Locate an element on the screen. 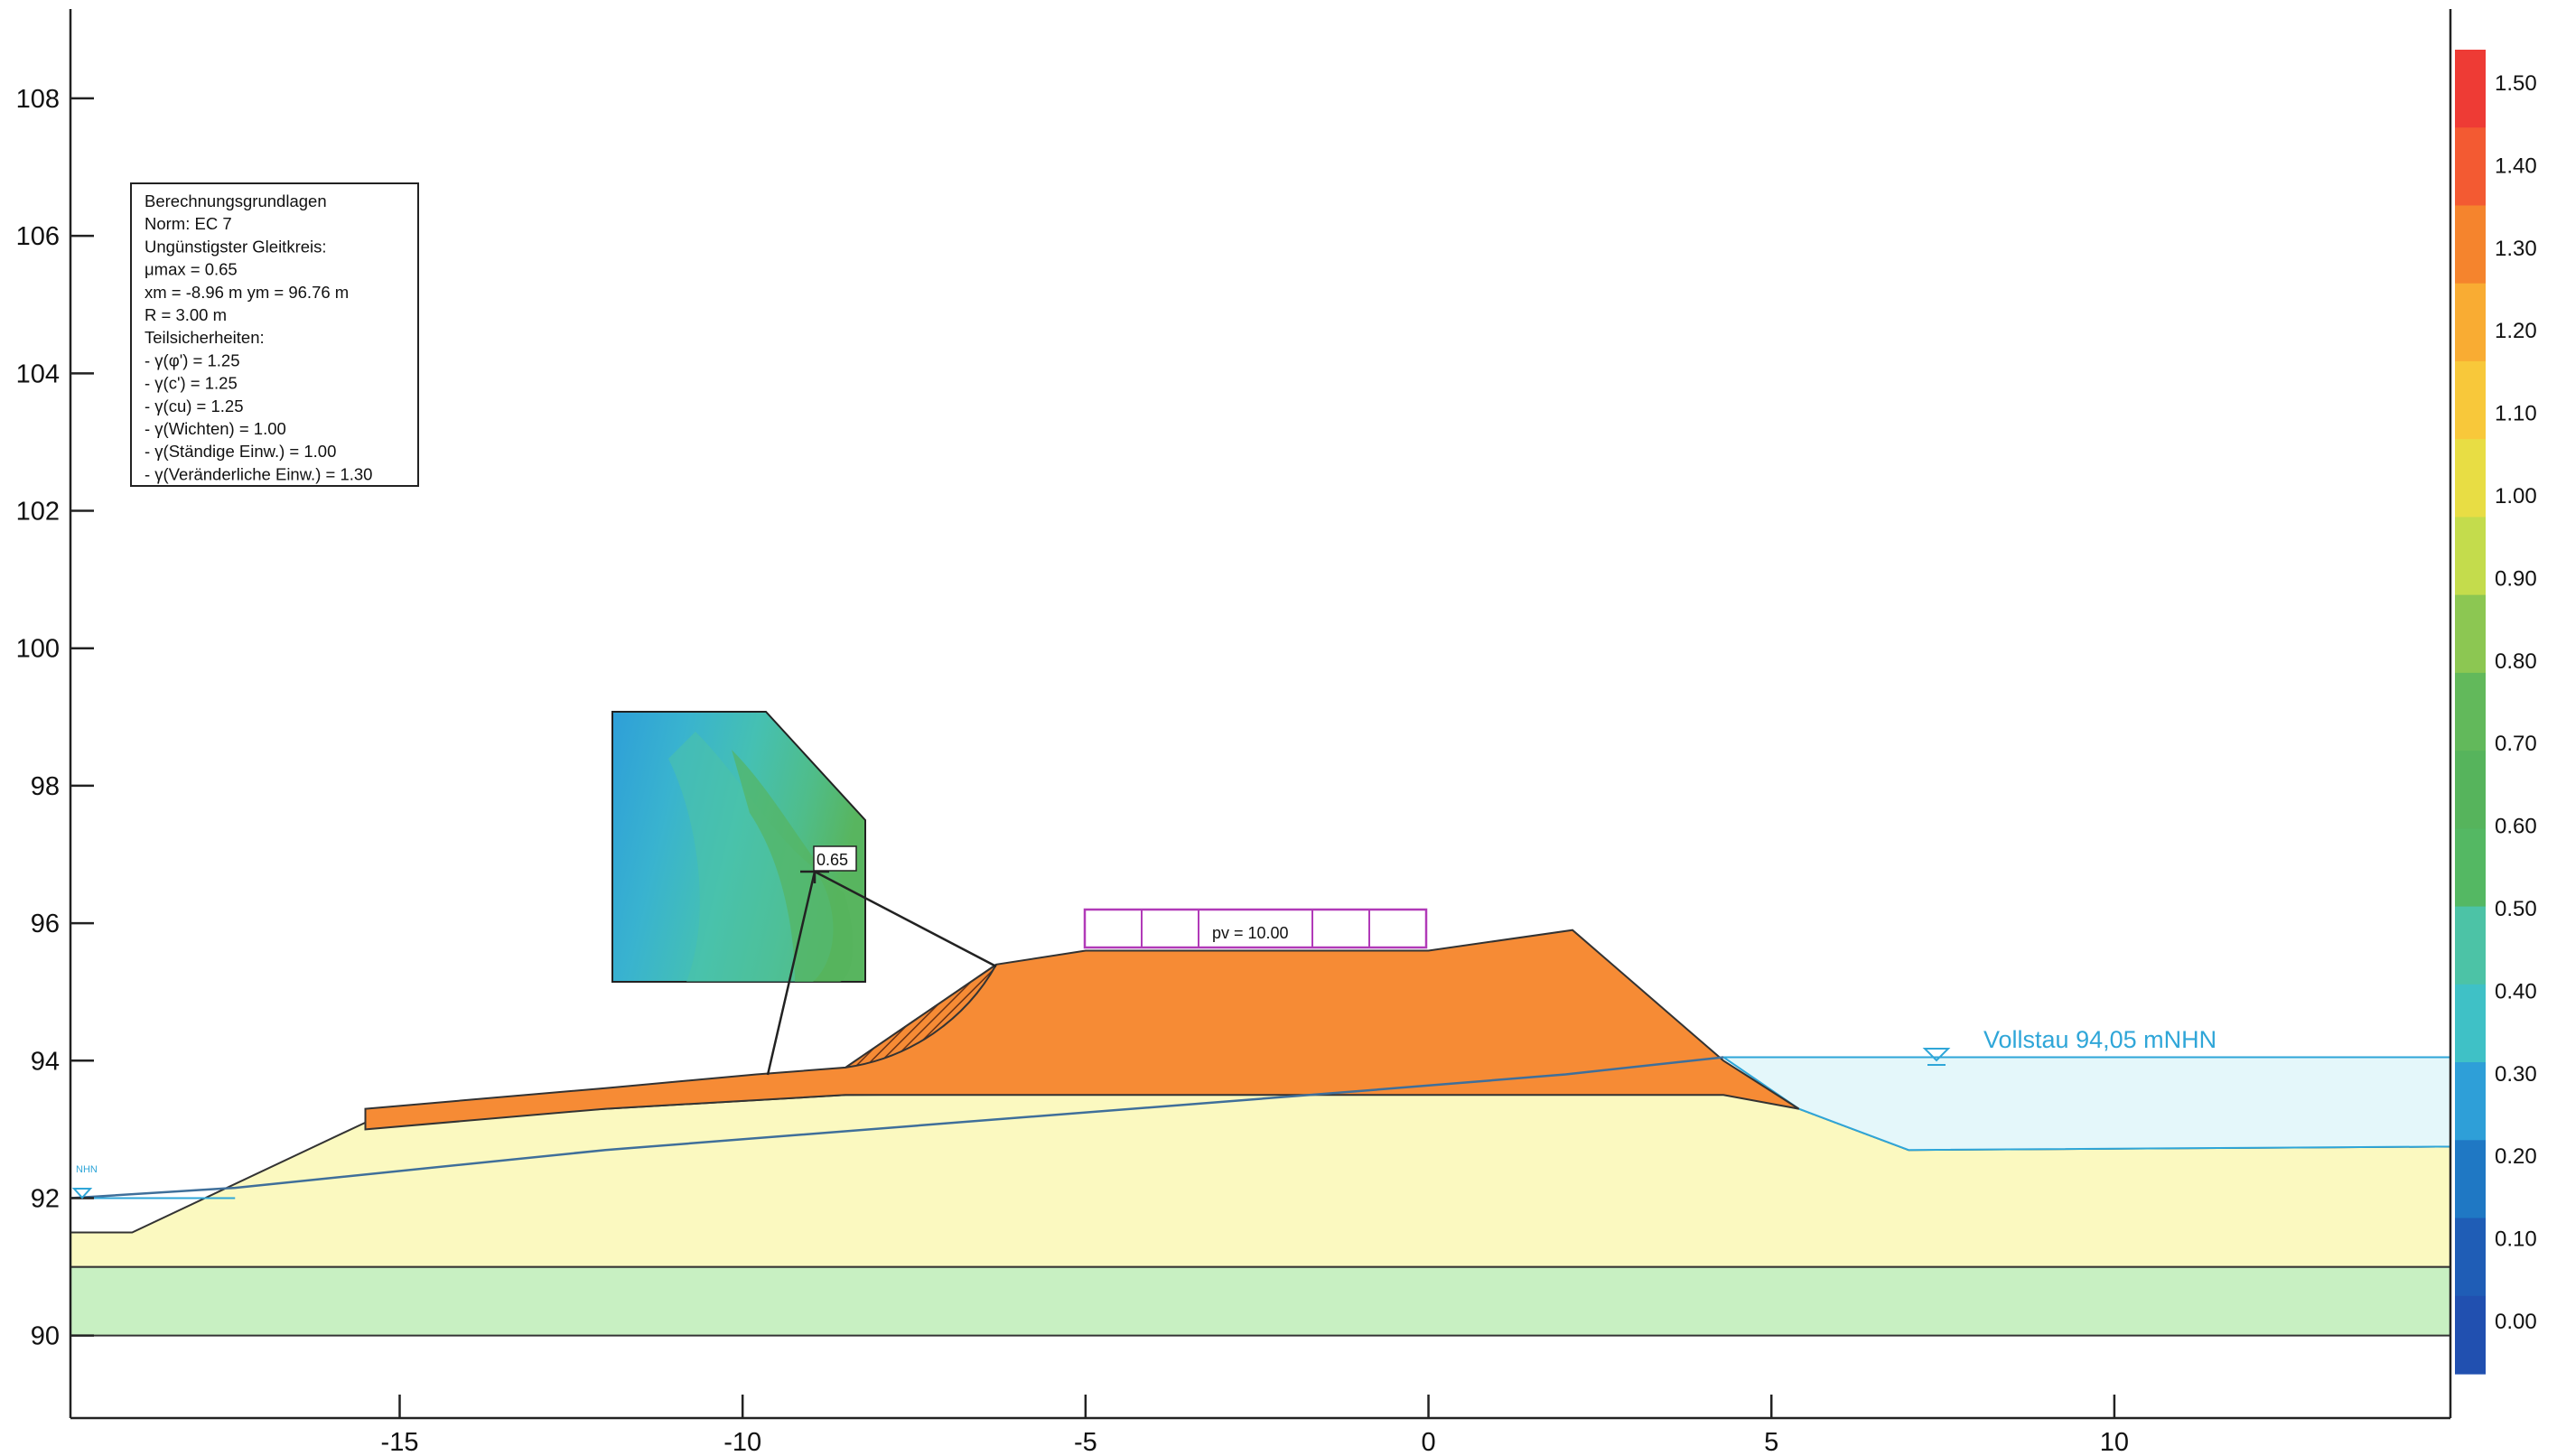 The height and width of the screenshot is (1456, 2557). green-soil-layer is located at coordinates (1260, 1301).